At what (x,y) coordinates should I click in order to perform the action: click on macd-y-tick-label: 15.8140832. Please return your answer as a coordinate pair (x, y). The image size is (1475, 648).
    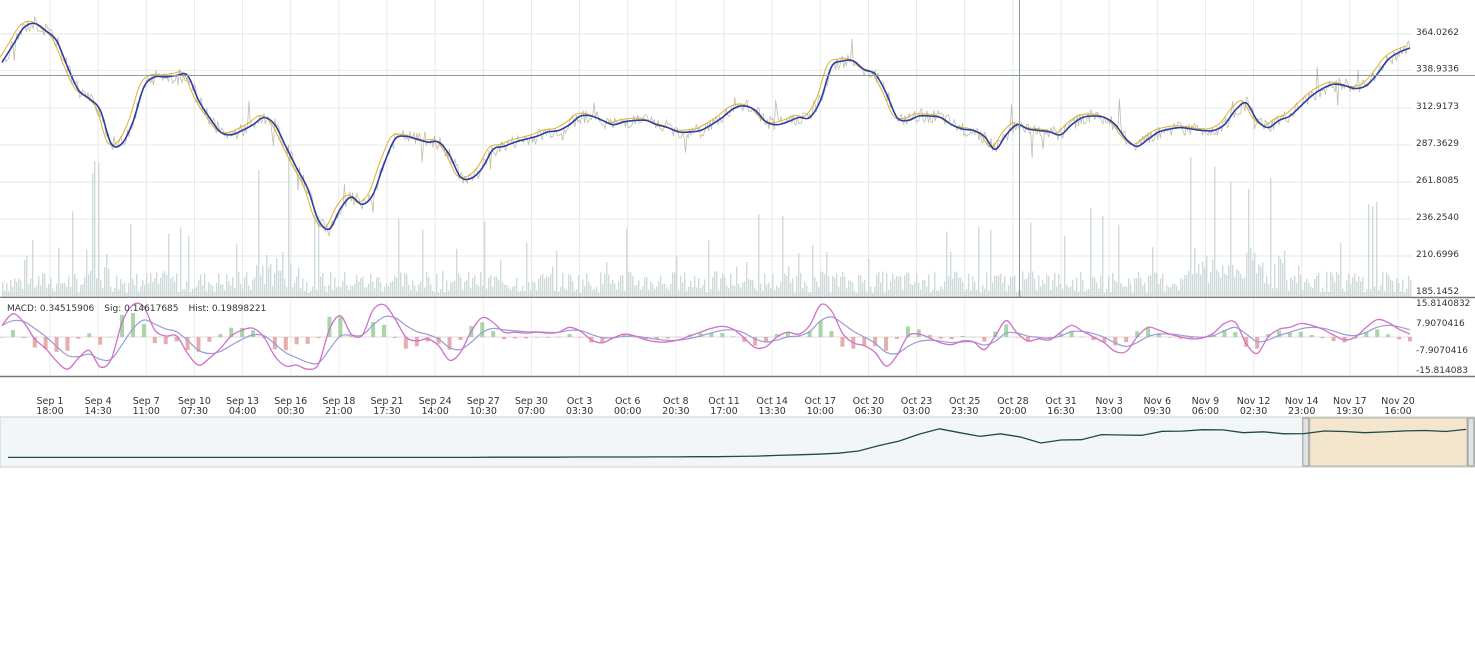
    Looking at the image, I should click on (1443, 304).